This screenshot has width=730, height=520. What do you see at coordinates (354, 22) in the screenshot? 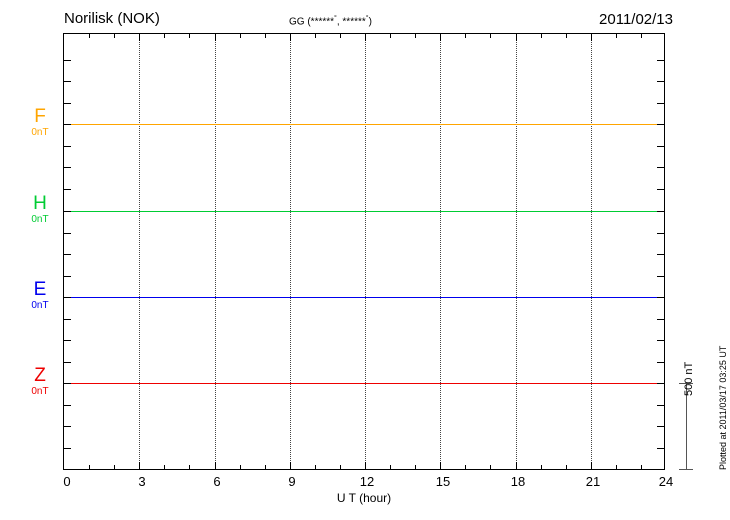
I see `coord-longitude: ******` at bounding box center [354, 22].